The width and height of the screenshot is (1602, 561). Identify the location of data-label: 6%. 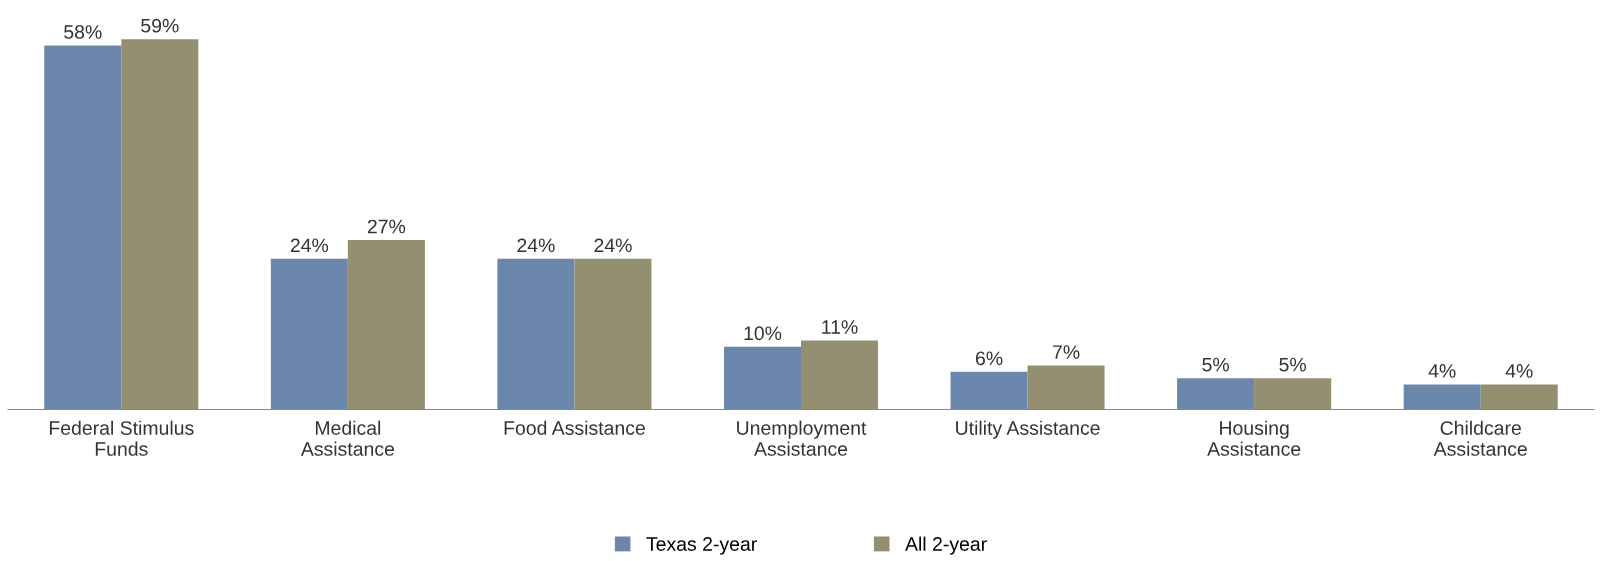
(989, 358).